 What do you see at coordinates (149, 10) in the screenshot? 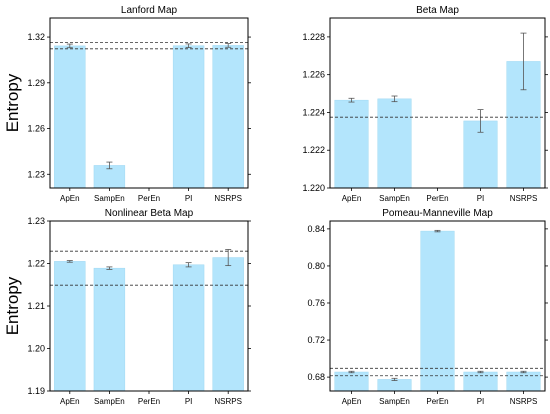
I see `chart-title: Lanford Map` at bounding box center [149, 10].